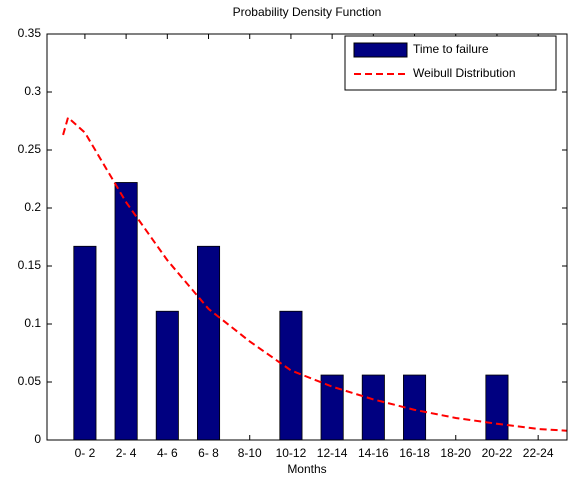  I want to click on x-tick-label: 14-16, so click(373, 453).